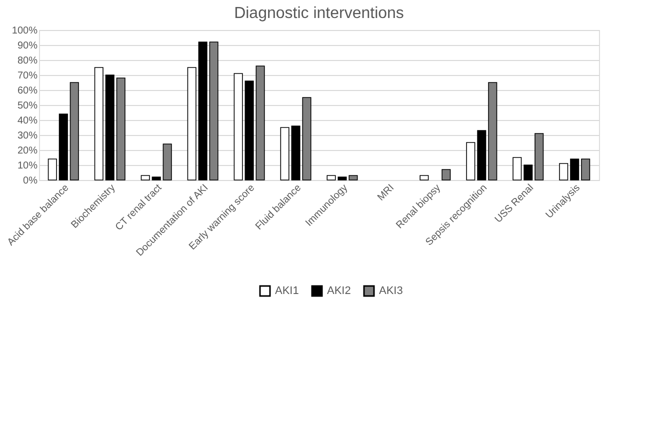 Image resolution: width=661 pixels, height=421 pixels. What do you see at coordinates (30, 181) in the screenshot?
I see `y-tick-label: 0%` at bounding box center [30, 181].